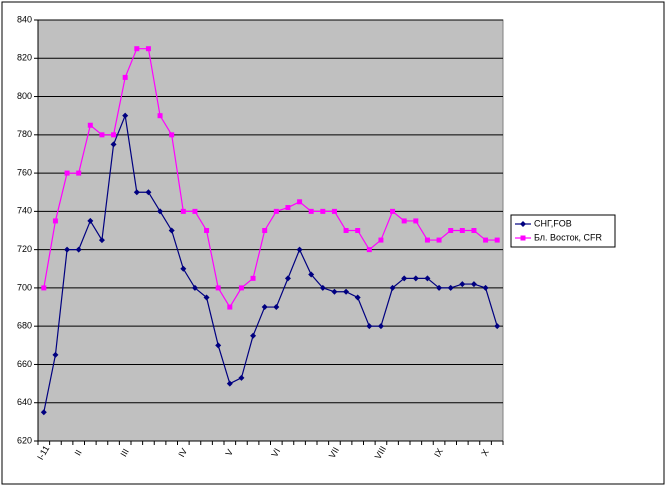 Image resolution: width=668 pixels, height=487 pixels. What do you see at coordinates (24, 96) in the screenshot?
I see `y-tick-label: 800` at bounding box center [24, 96].